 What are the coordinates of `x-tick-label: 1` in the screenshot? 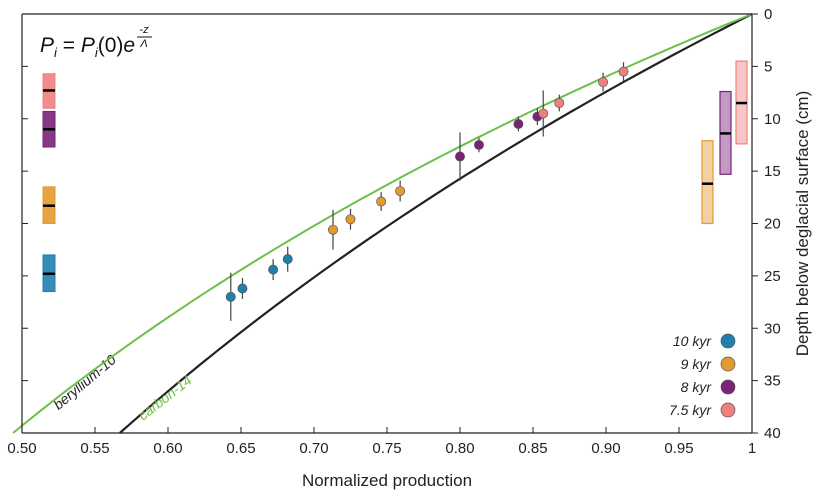 It's located at (752, 448).